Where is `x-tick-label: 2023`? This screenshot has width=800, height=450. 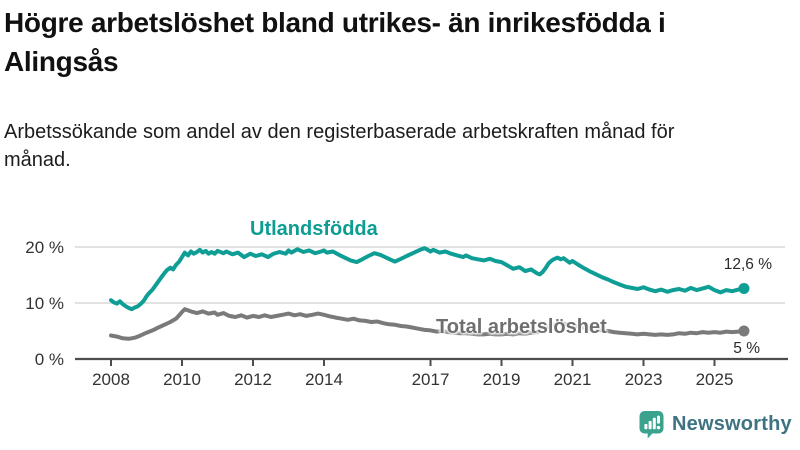
x-tick-label: 2023 is located at coordinates (644, 379).